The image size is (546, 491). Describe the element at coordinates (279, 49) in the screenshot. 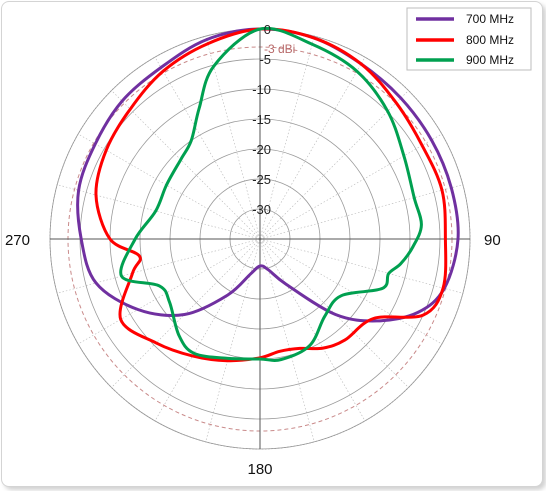

I see `reference-circle-label: -3 dBi` at that location.